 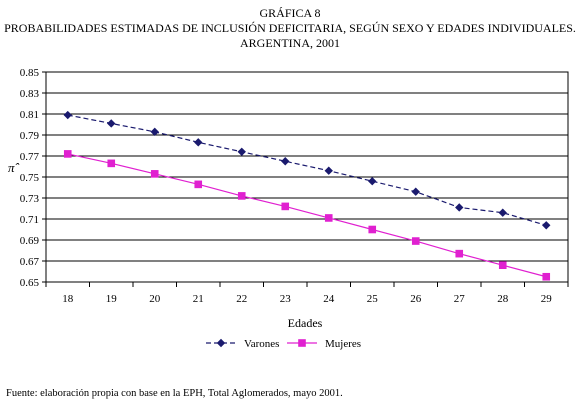 What do you see at coordinates (290, 43) in the screenshot?
I see `chart-subtitle: ARGENTINA, 2001` at bounding box center [290, 43].